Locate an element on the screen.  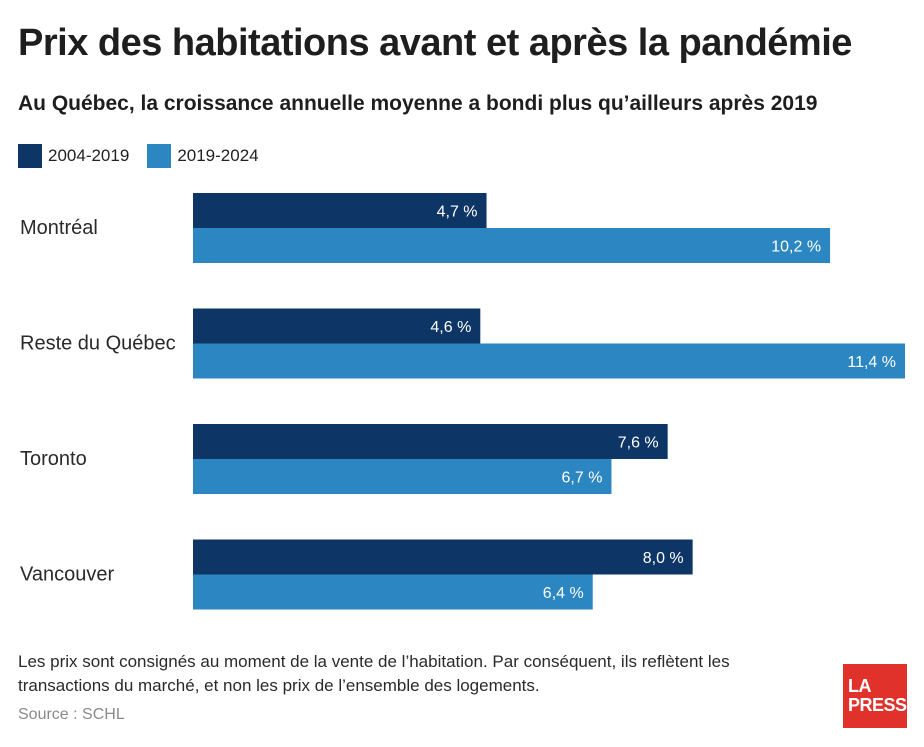
legend-label-series-2: 2019-2024 is located at coordinates (218, 155).